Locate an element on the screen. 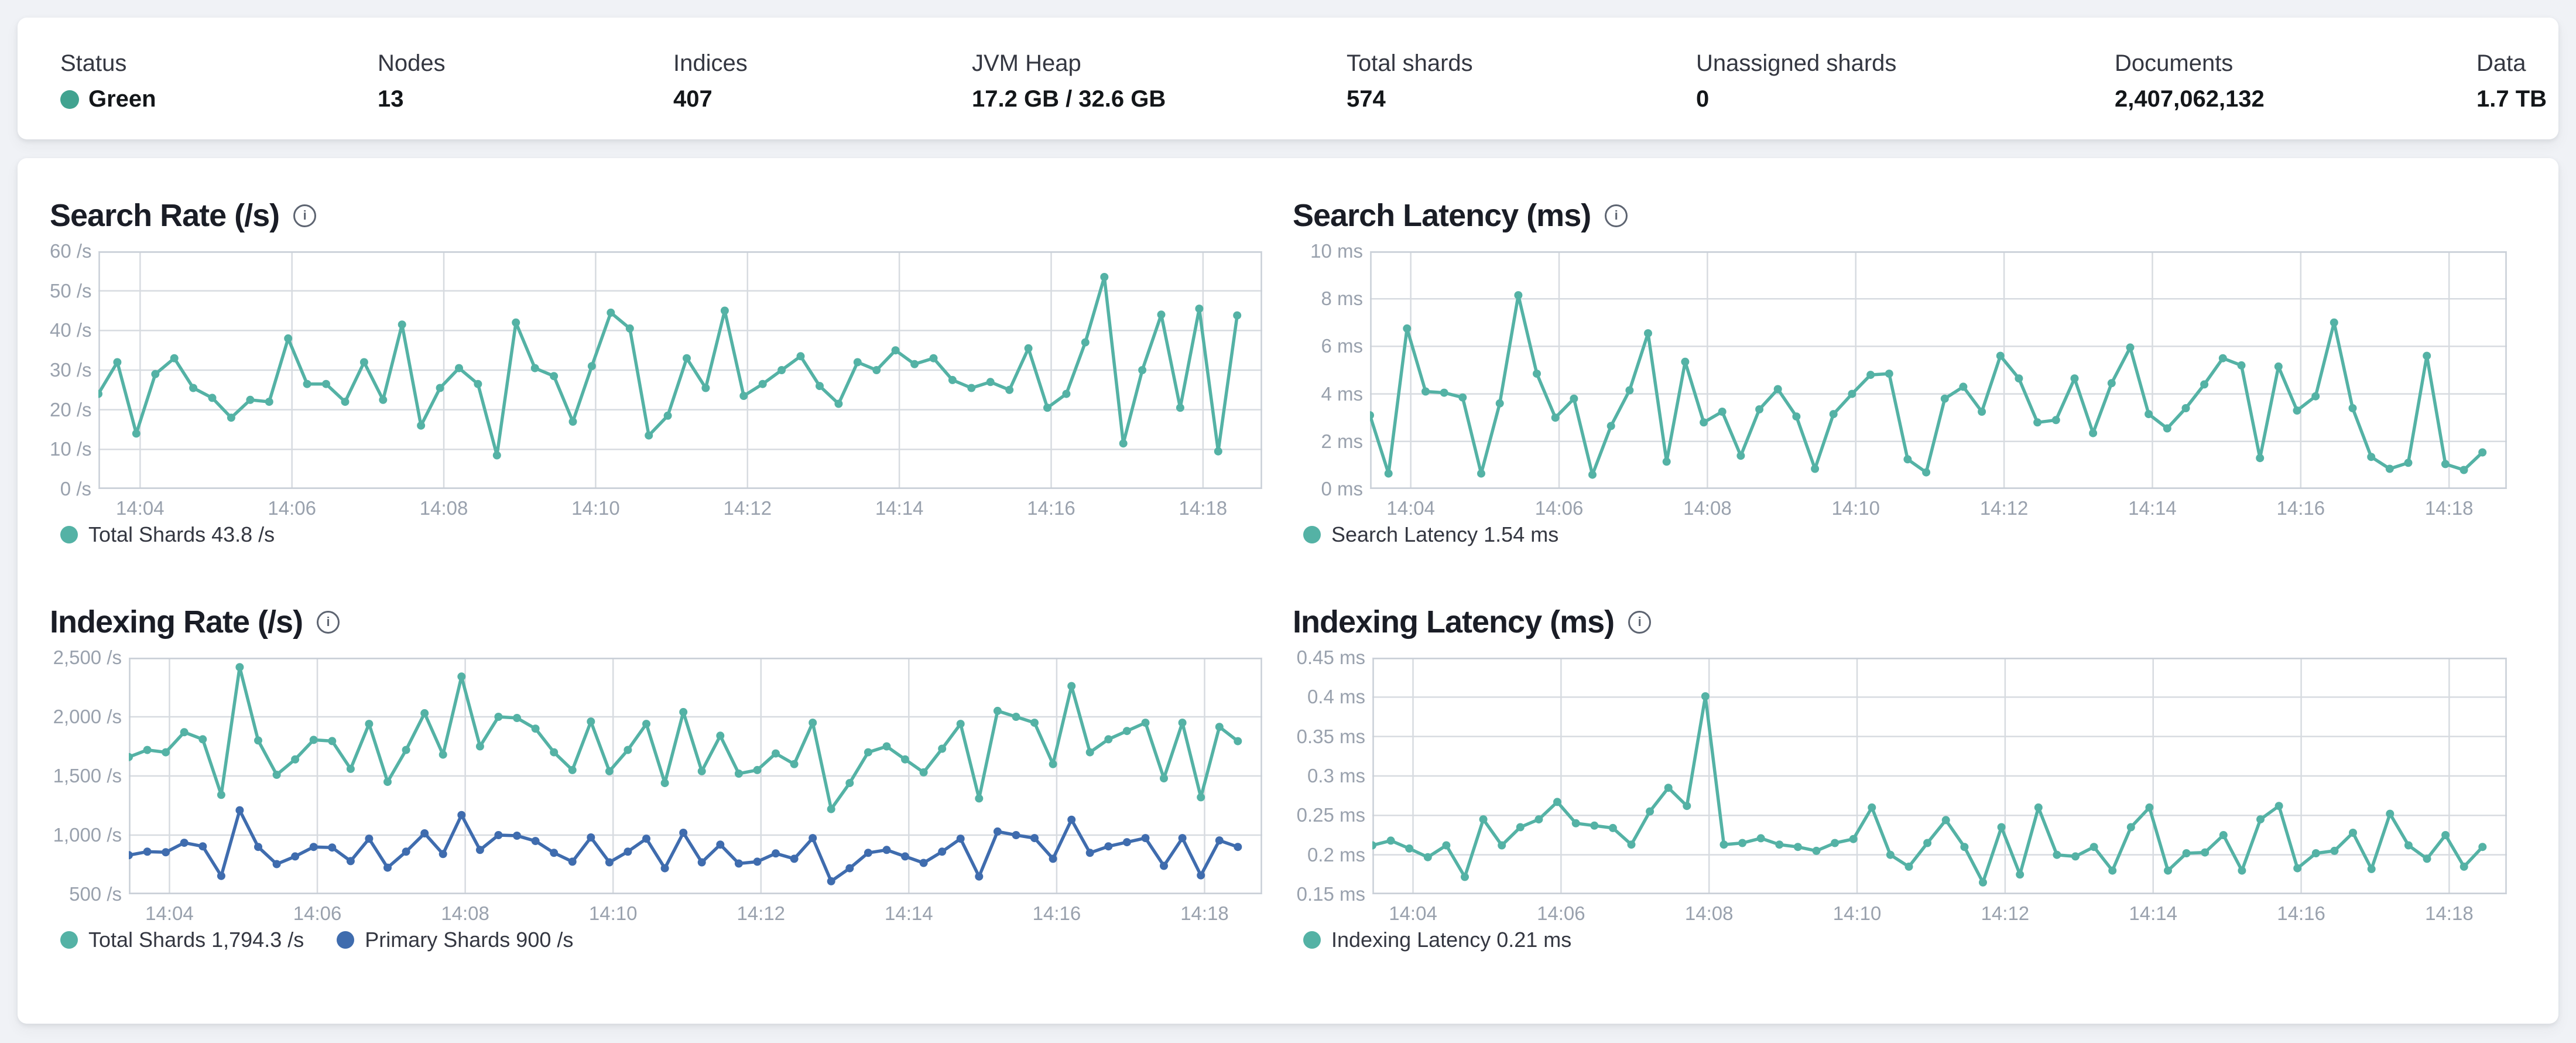  stat-status: Status Green is located at coordinates (108, 81).